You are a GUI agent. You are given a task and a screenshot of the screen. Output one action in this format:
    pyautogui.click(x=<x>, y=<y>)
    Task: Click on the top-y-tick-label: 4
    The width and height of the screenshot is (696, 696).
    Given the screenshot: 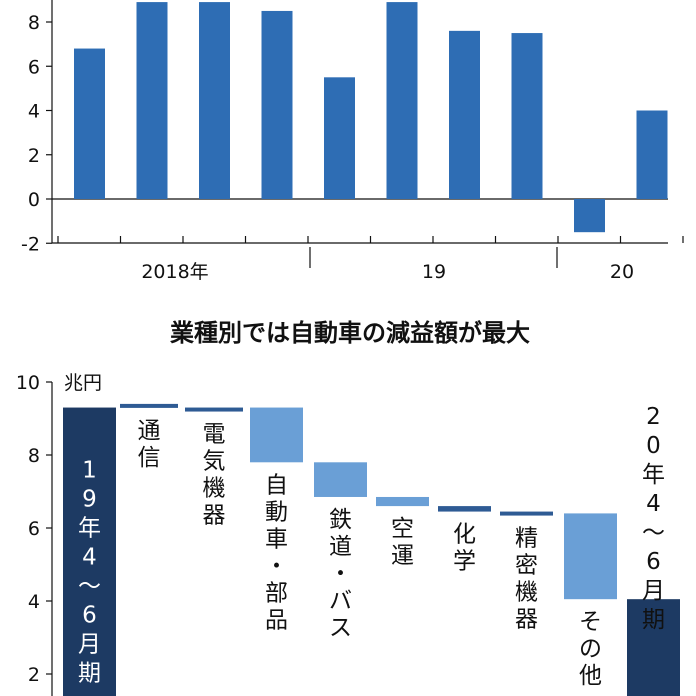 What is the action you would take?
    pyautogui.click(x=34, y=112)
    